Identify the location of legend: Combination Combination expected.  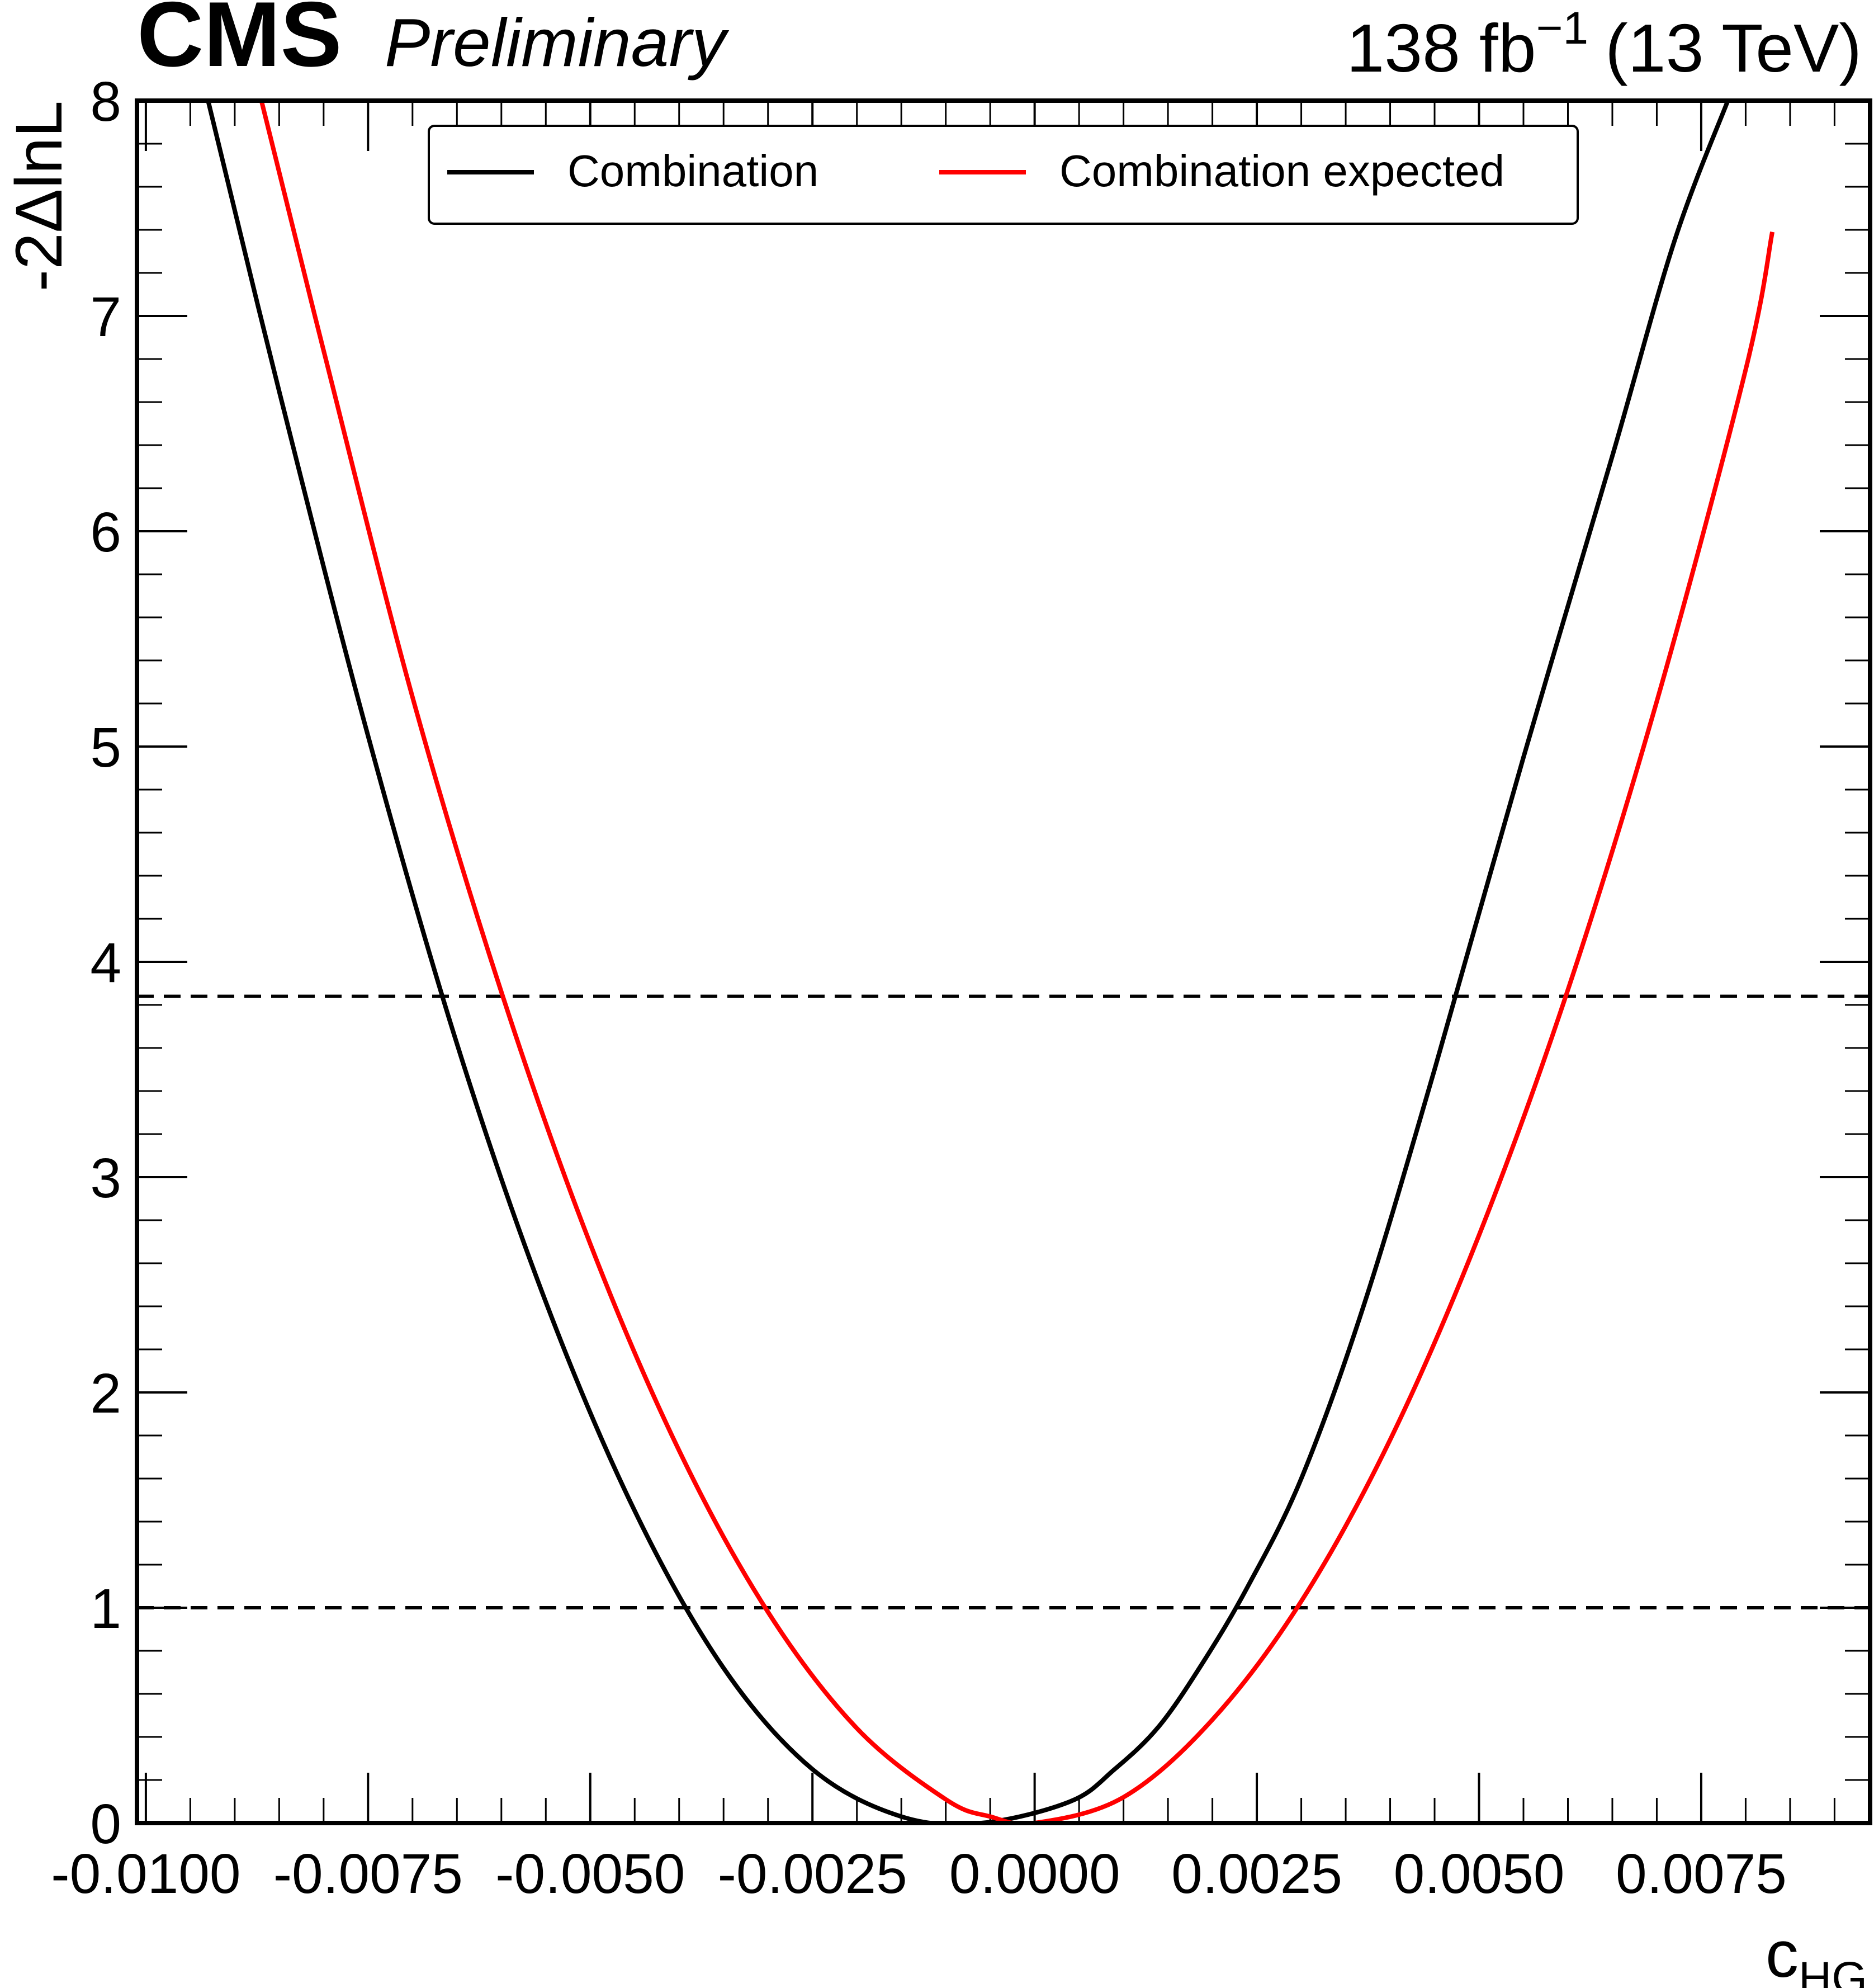
(1003, 175).